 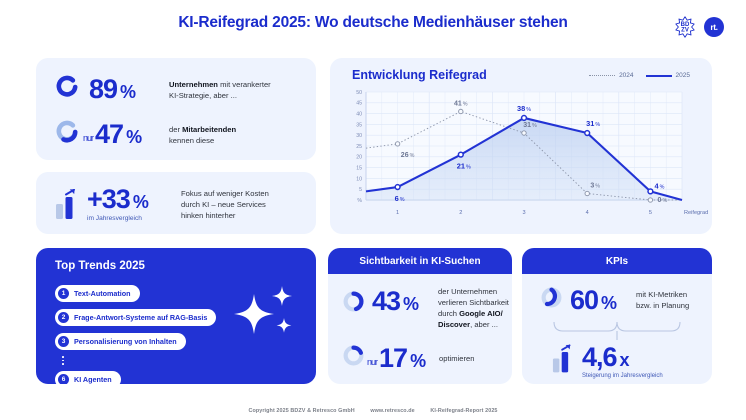 I want to click on value-47: nur47%, so click(x=123, y=134).